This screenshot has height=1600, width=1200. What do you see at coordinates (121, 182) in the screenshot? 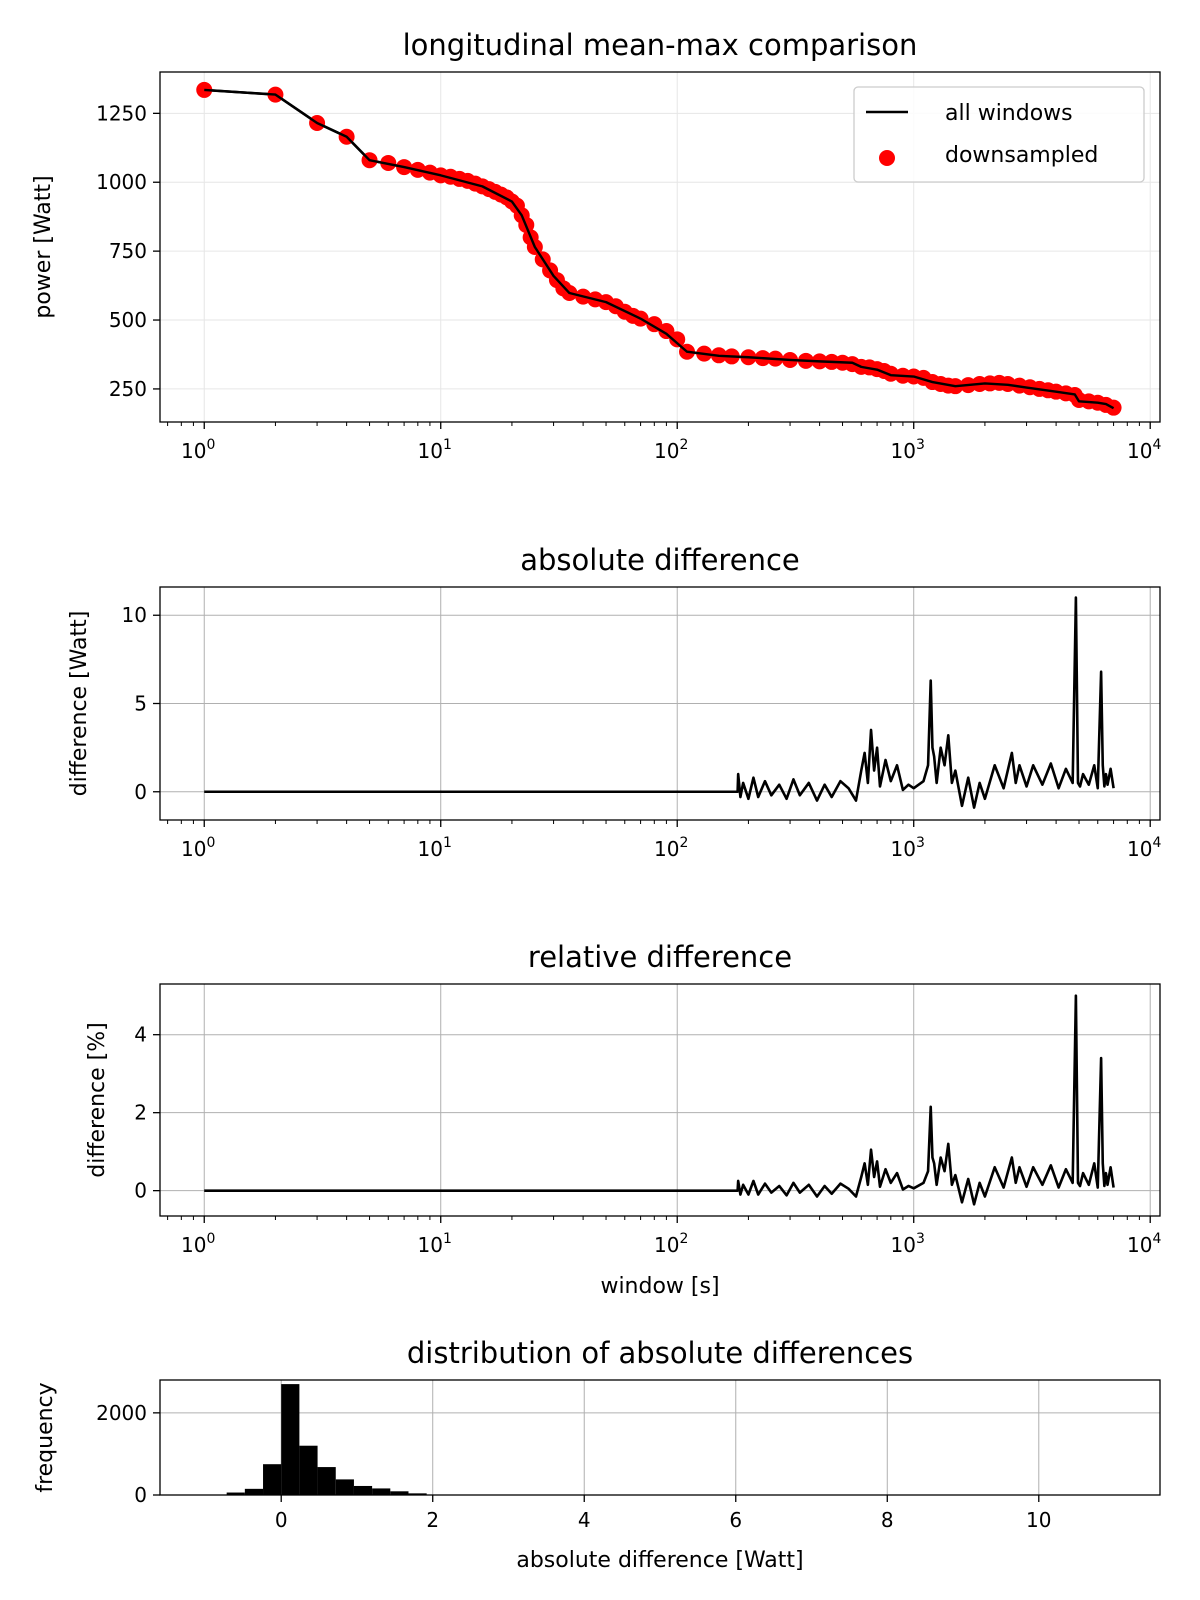
I see `y-tick-label: 1000` at bounding box center [121, 182].